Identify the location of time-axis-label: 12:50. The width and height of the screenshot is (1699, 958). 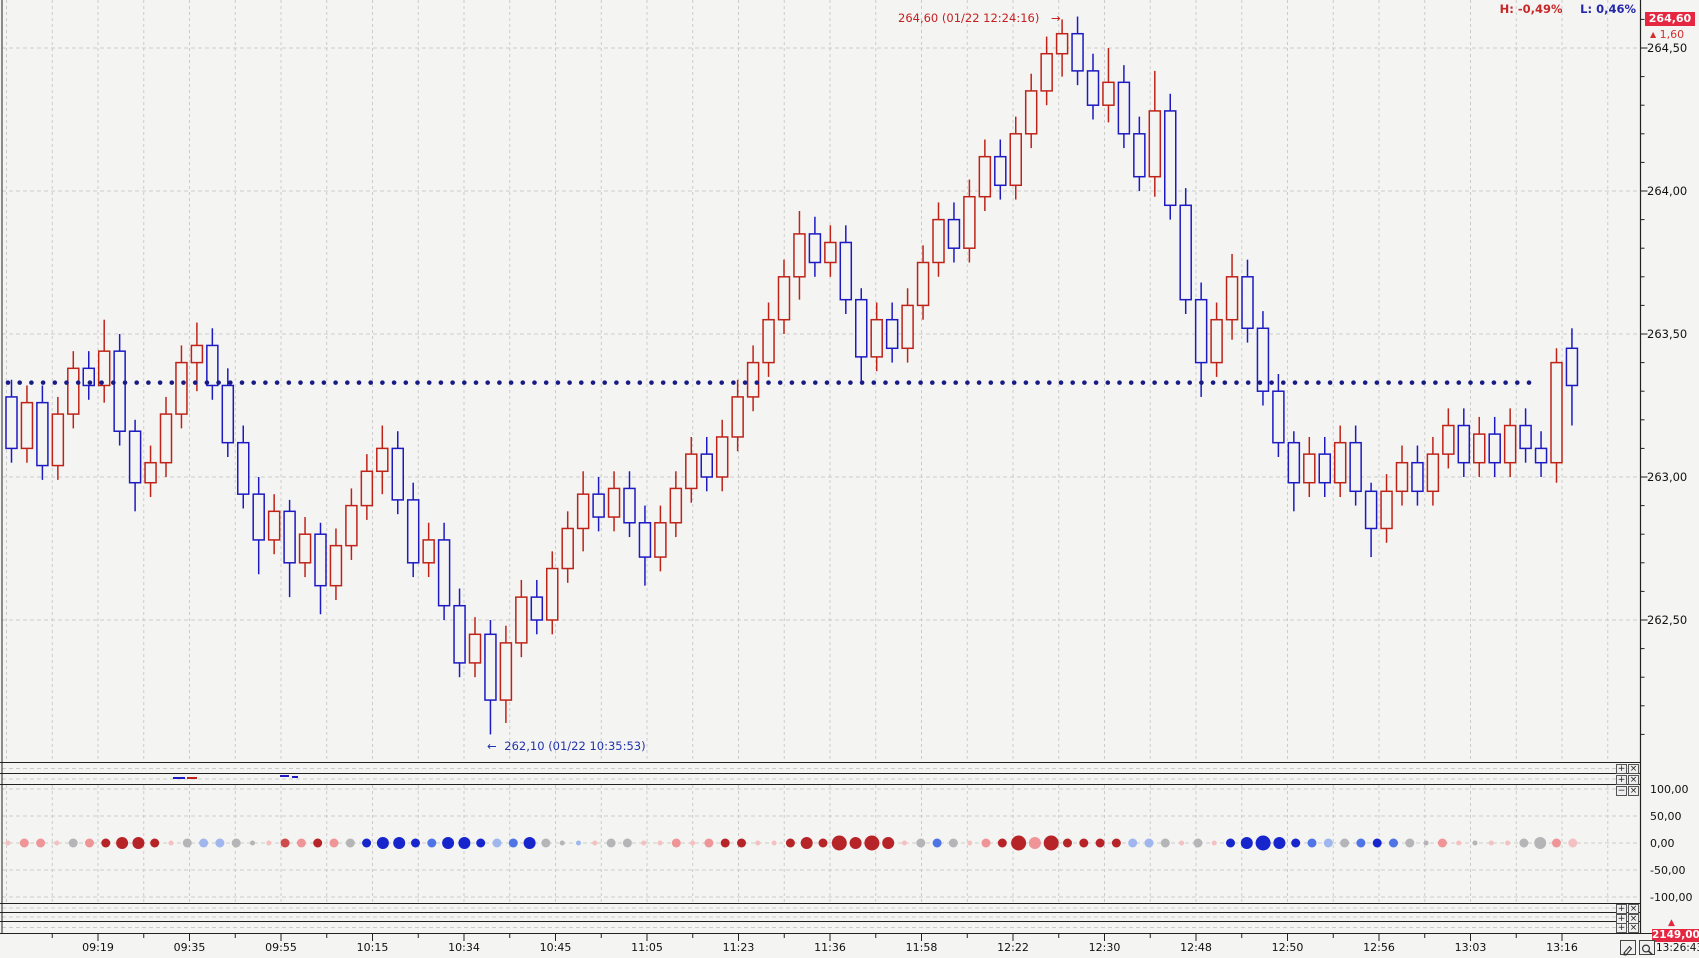
(1287, 947).